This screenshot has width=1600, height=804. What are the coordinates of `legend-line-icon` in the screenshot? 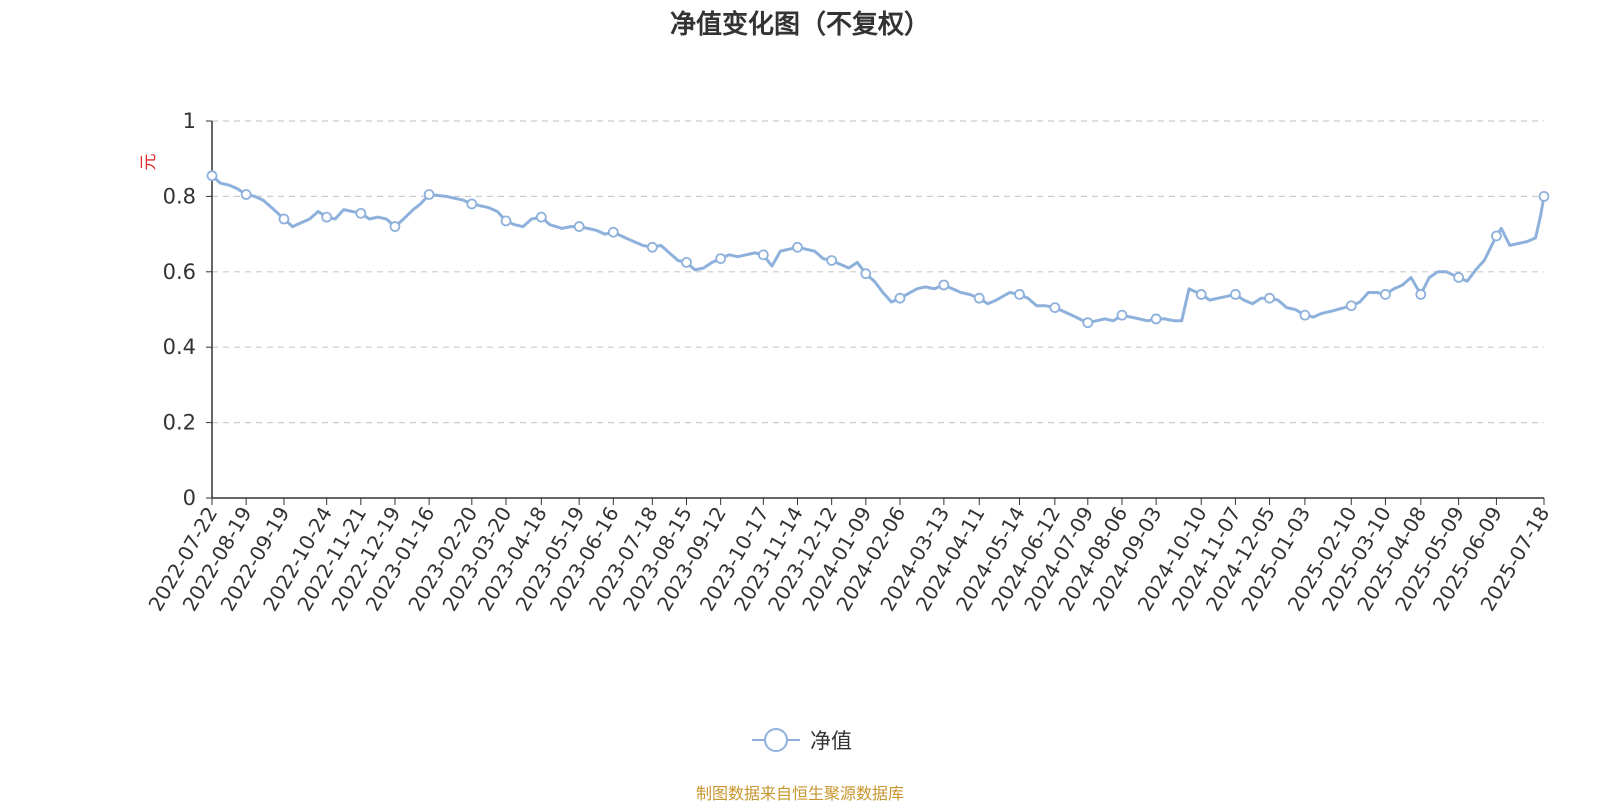 It's located at (776, 740).